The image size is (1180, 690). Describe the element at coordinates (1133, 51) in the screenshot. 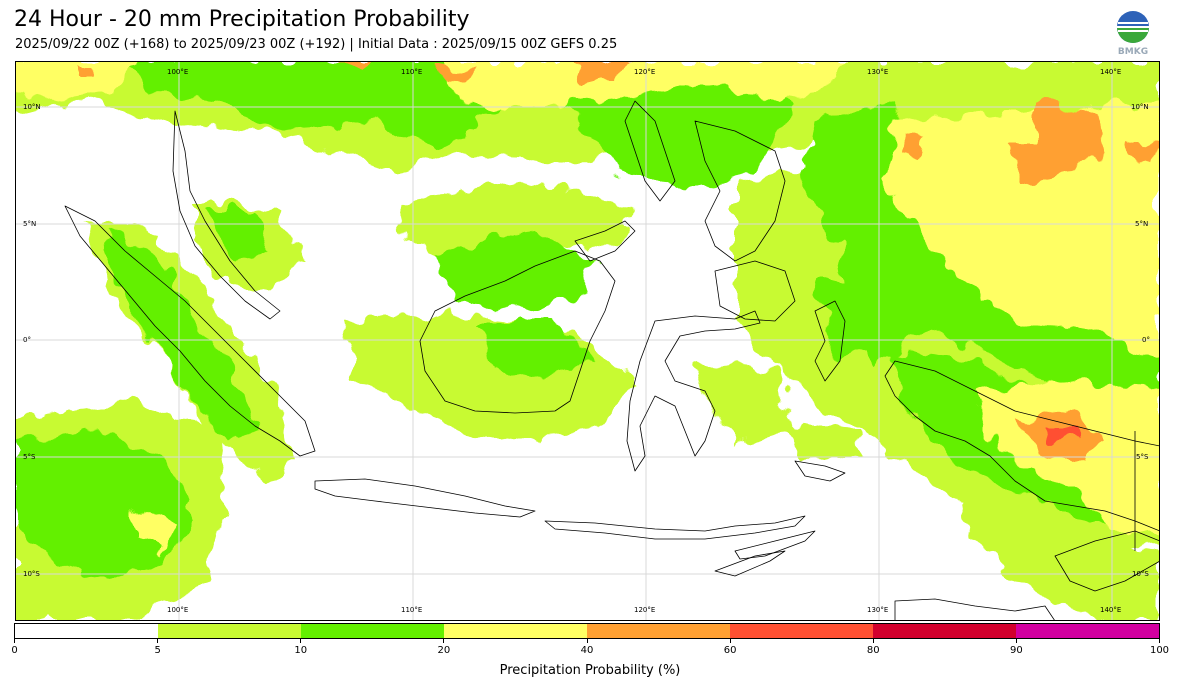

I see `svg-text: BMKG` at that location.